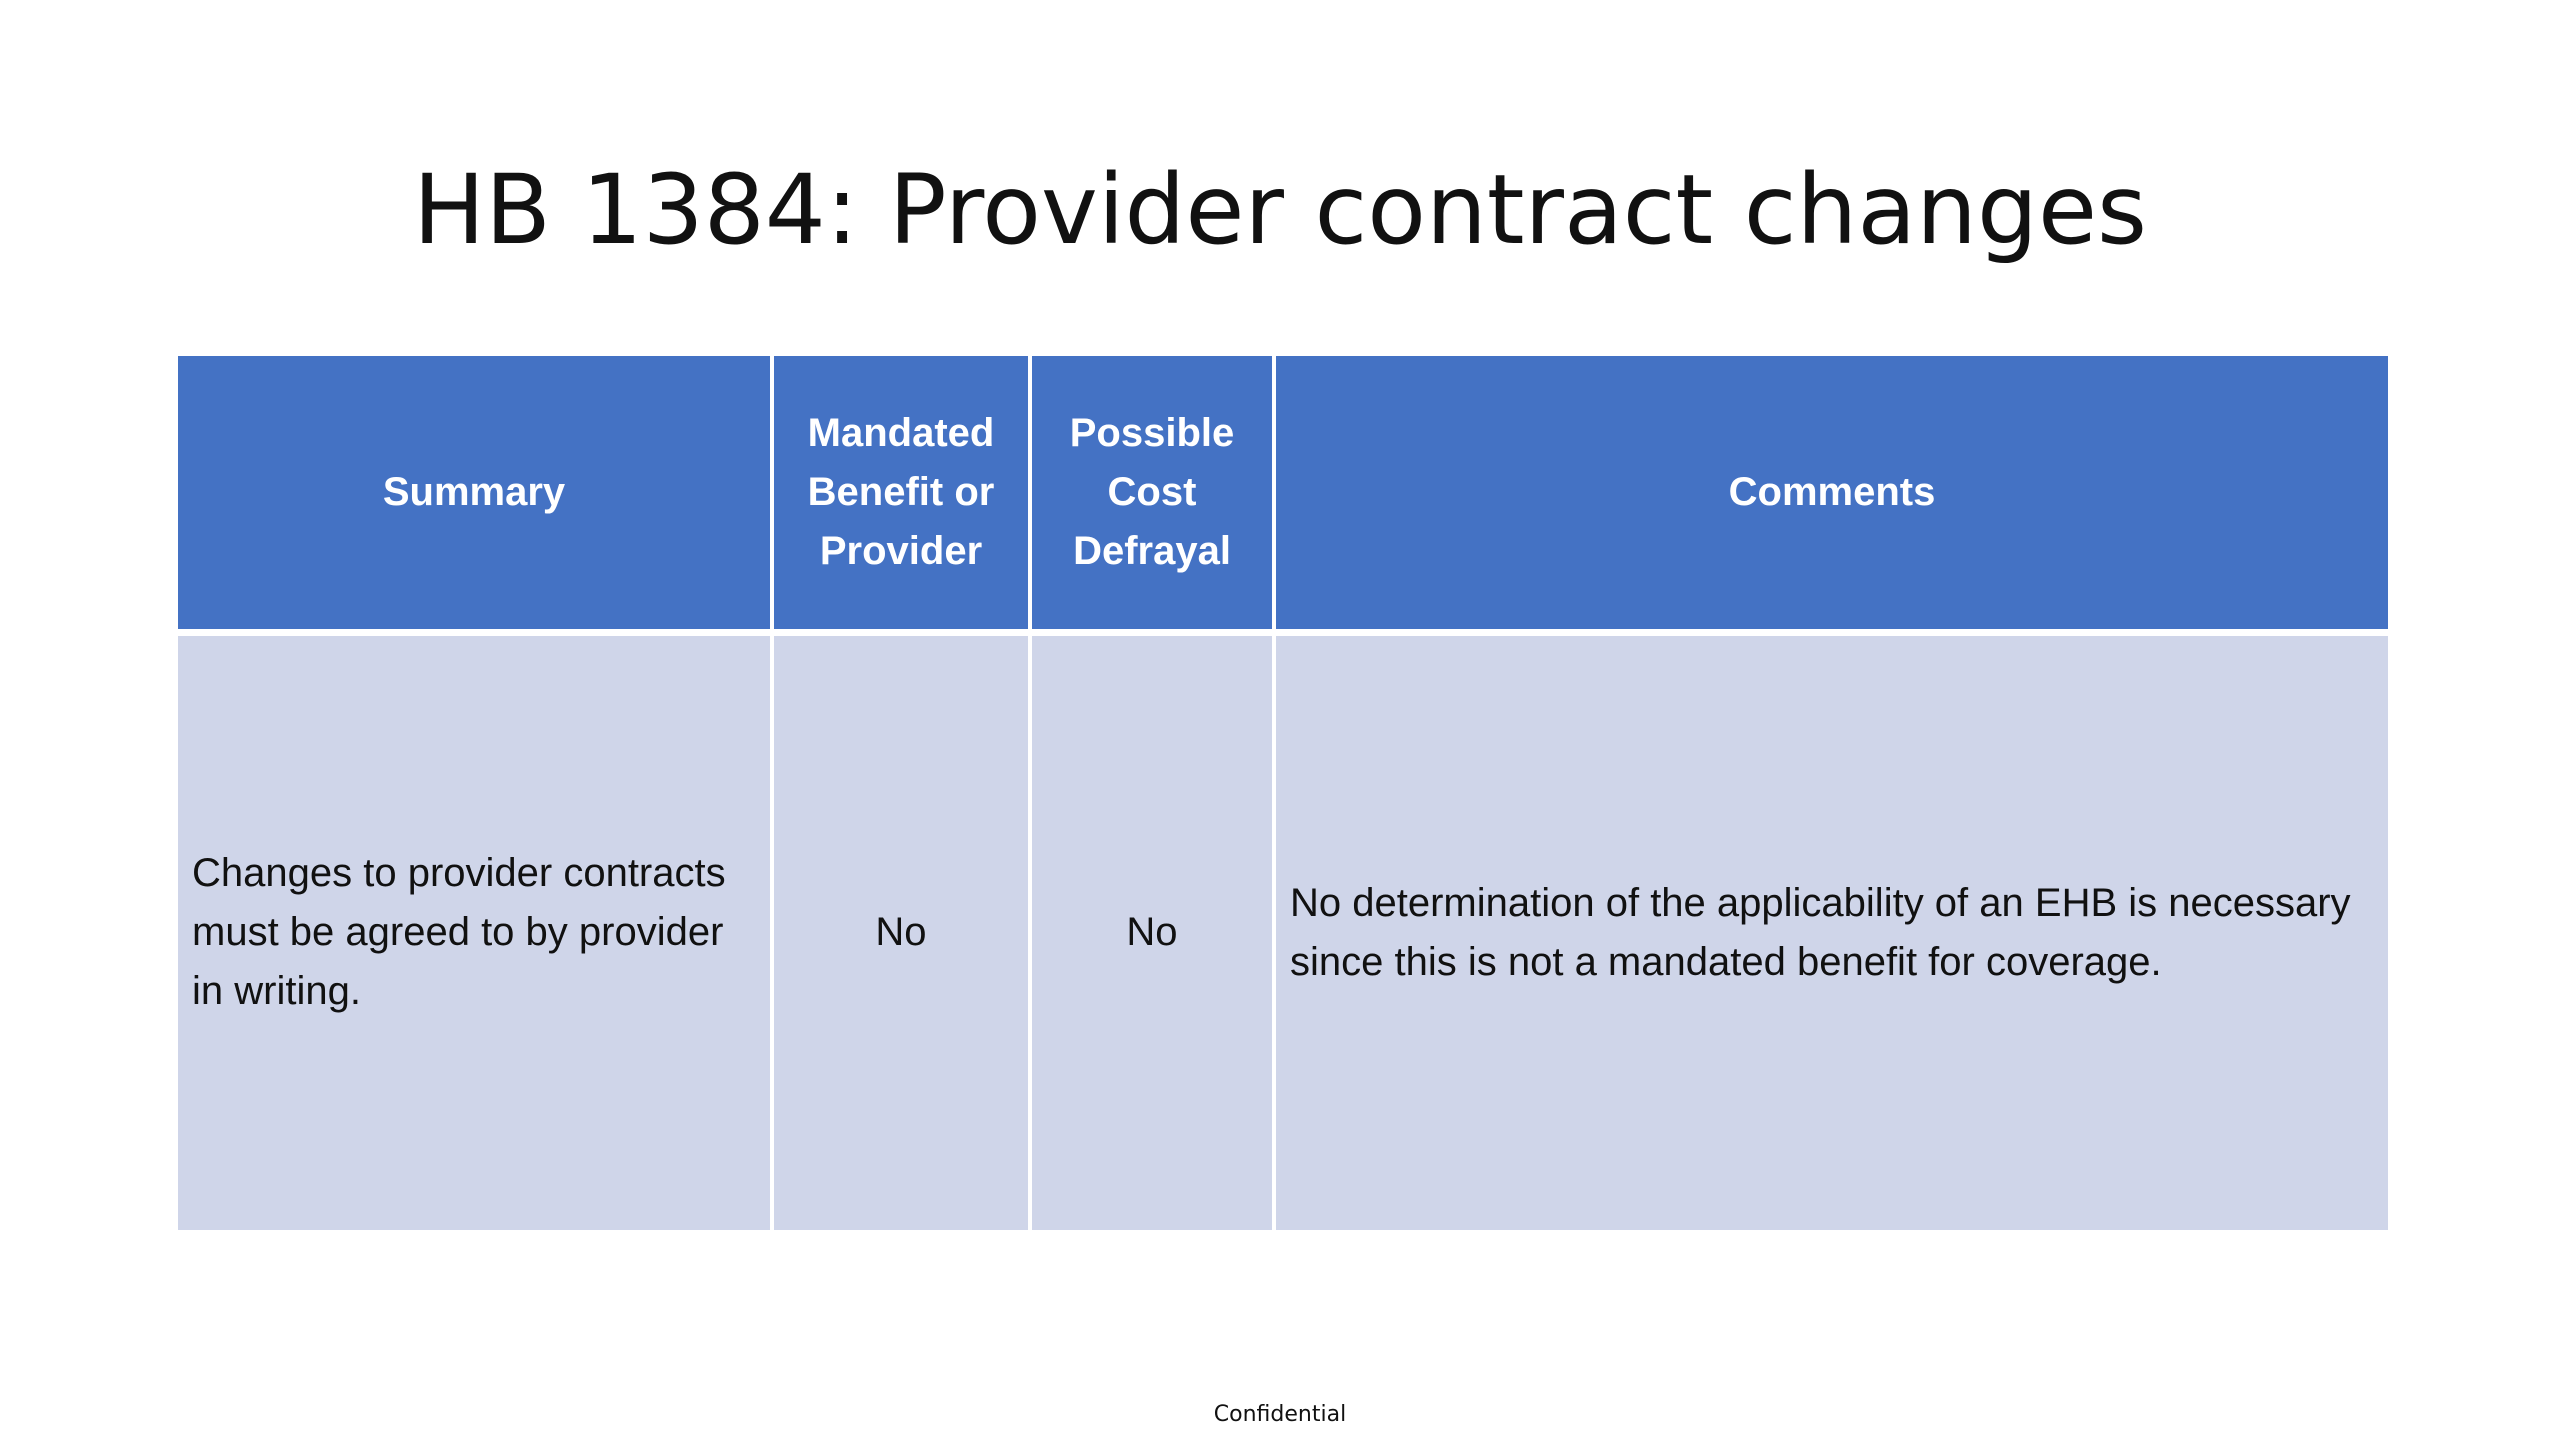 The width and height of the screenshot is (2560, 1440). What do you see at coordinates (1153, 931) in the screenshot?
I see `cell-possible-cost-defrayal: No` at bounding box center [1153, 931].